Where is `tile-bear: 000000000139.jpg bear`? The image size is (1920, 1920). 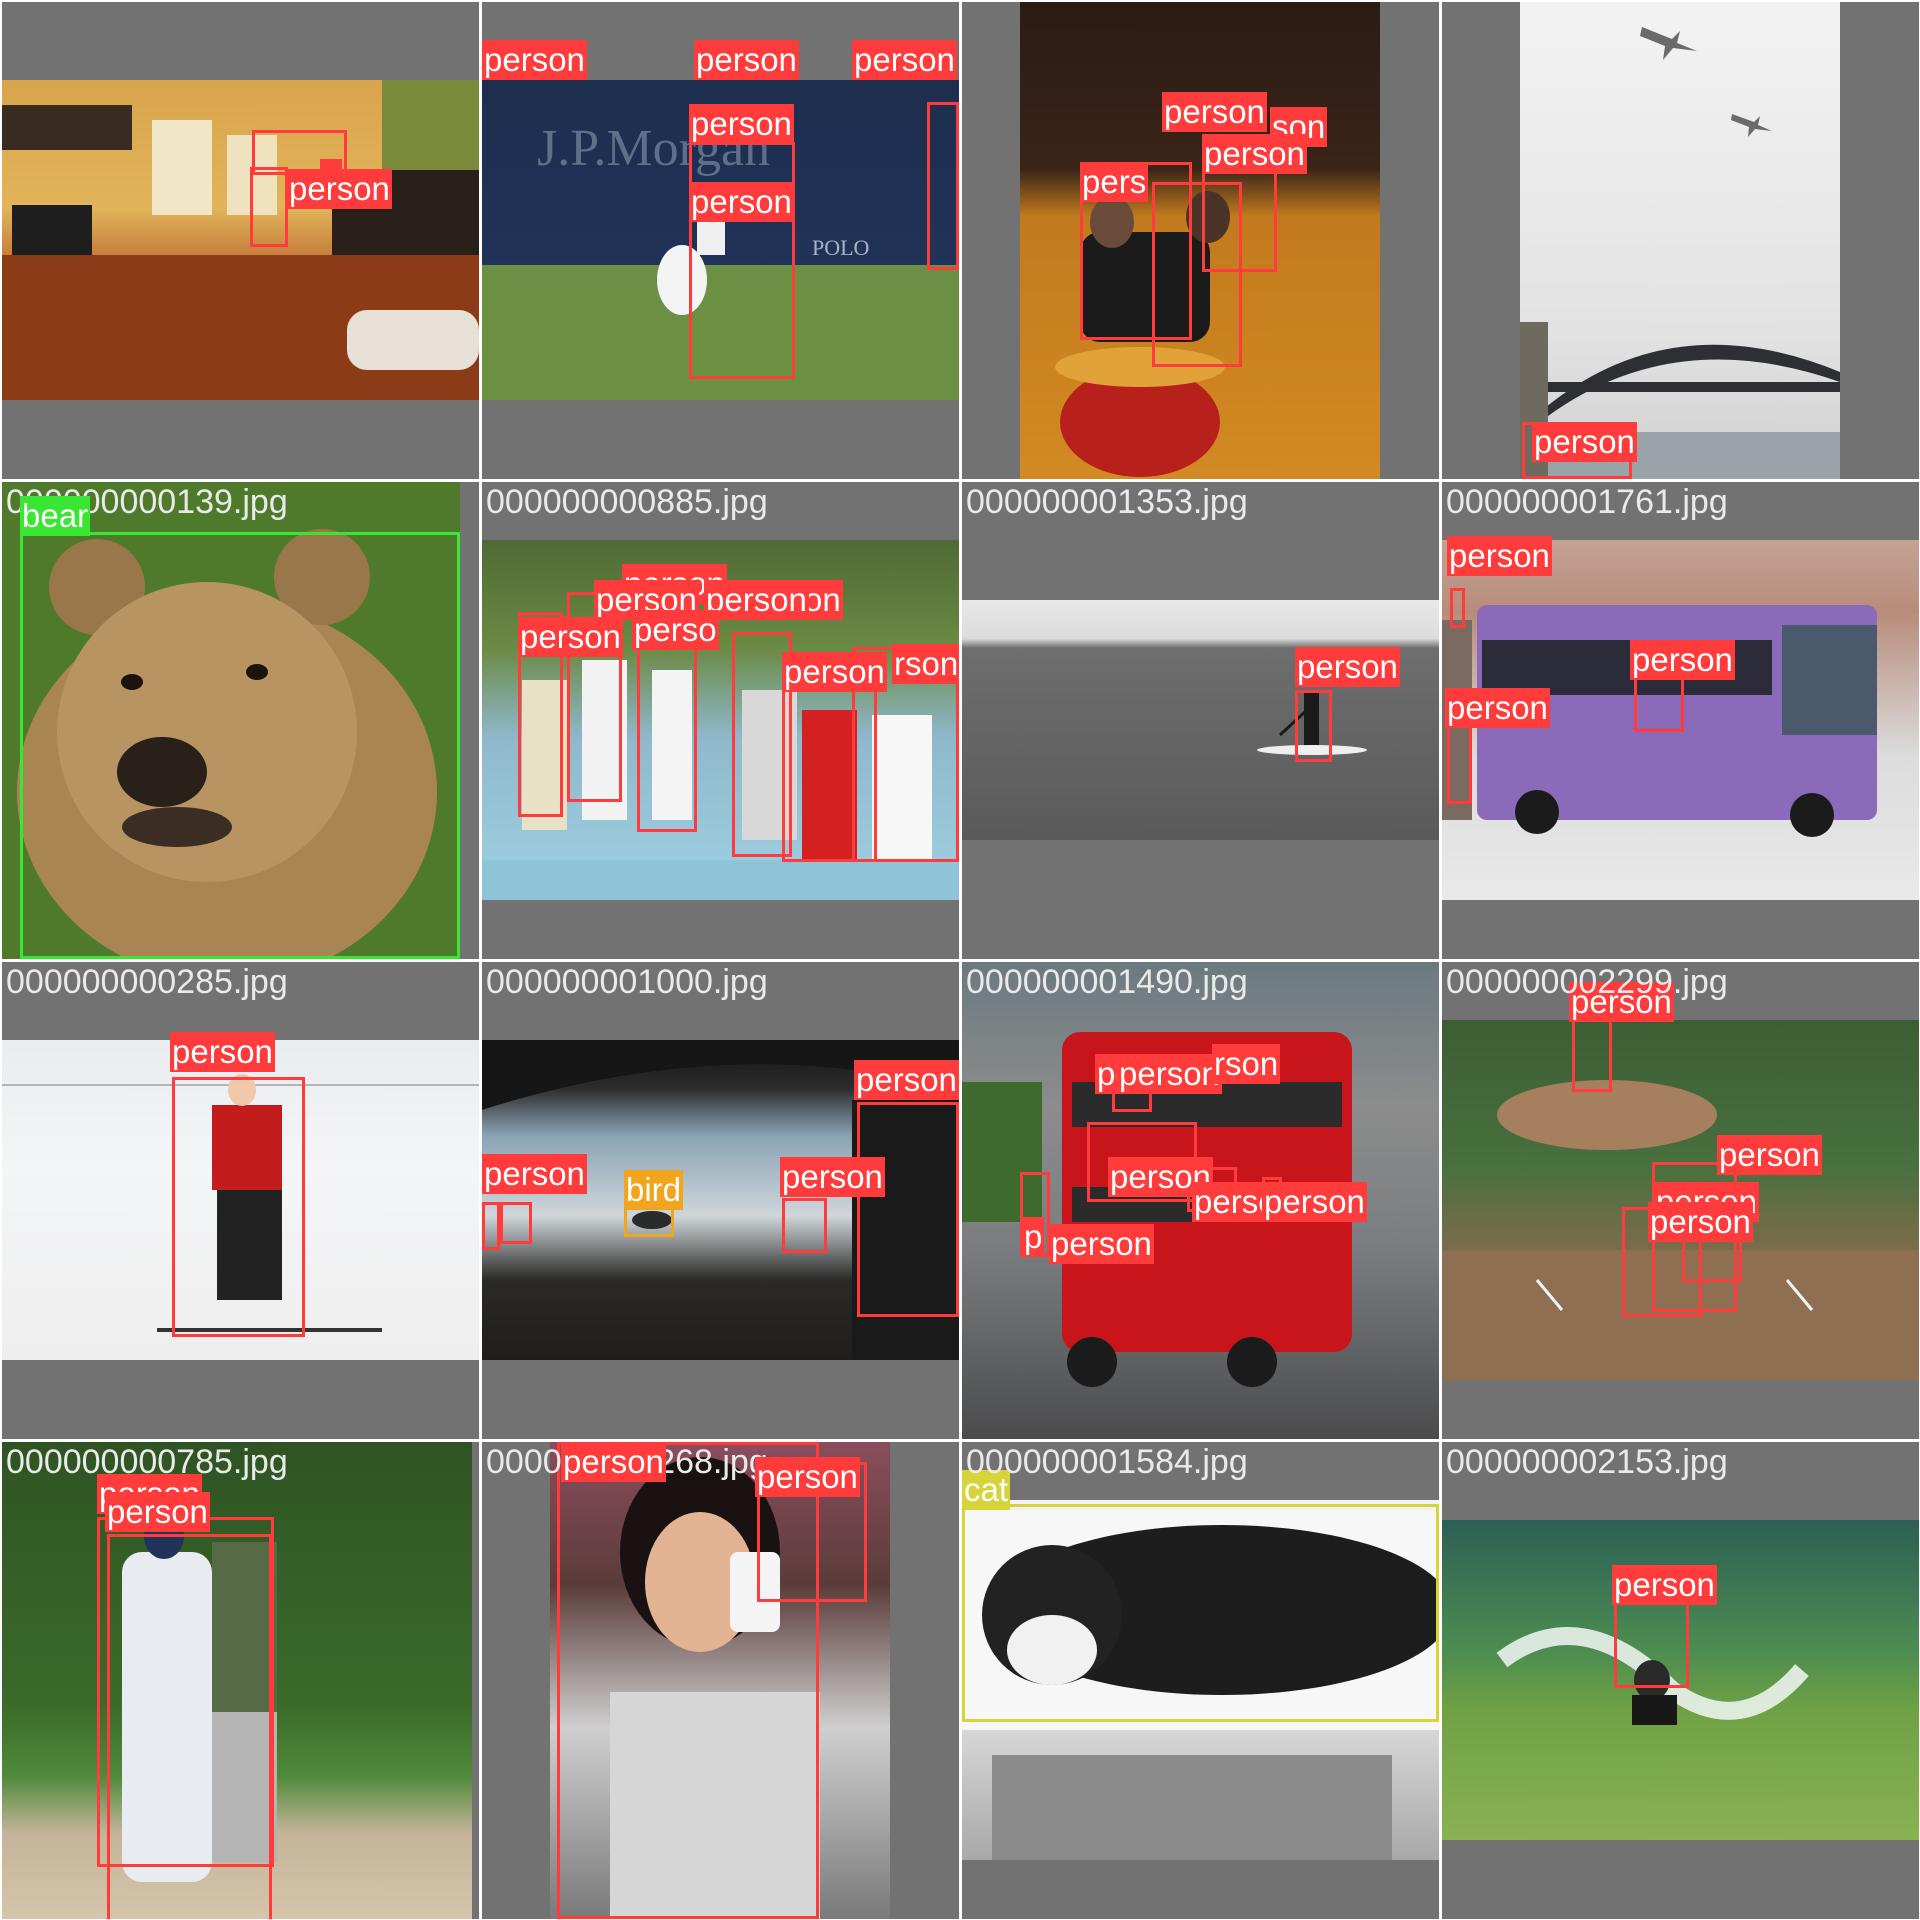 tile-bear: 000000000139.jpg bear is located at coordinates (240, 720).